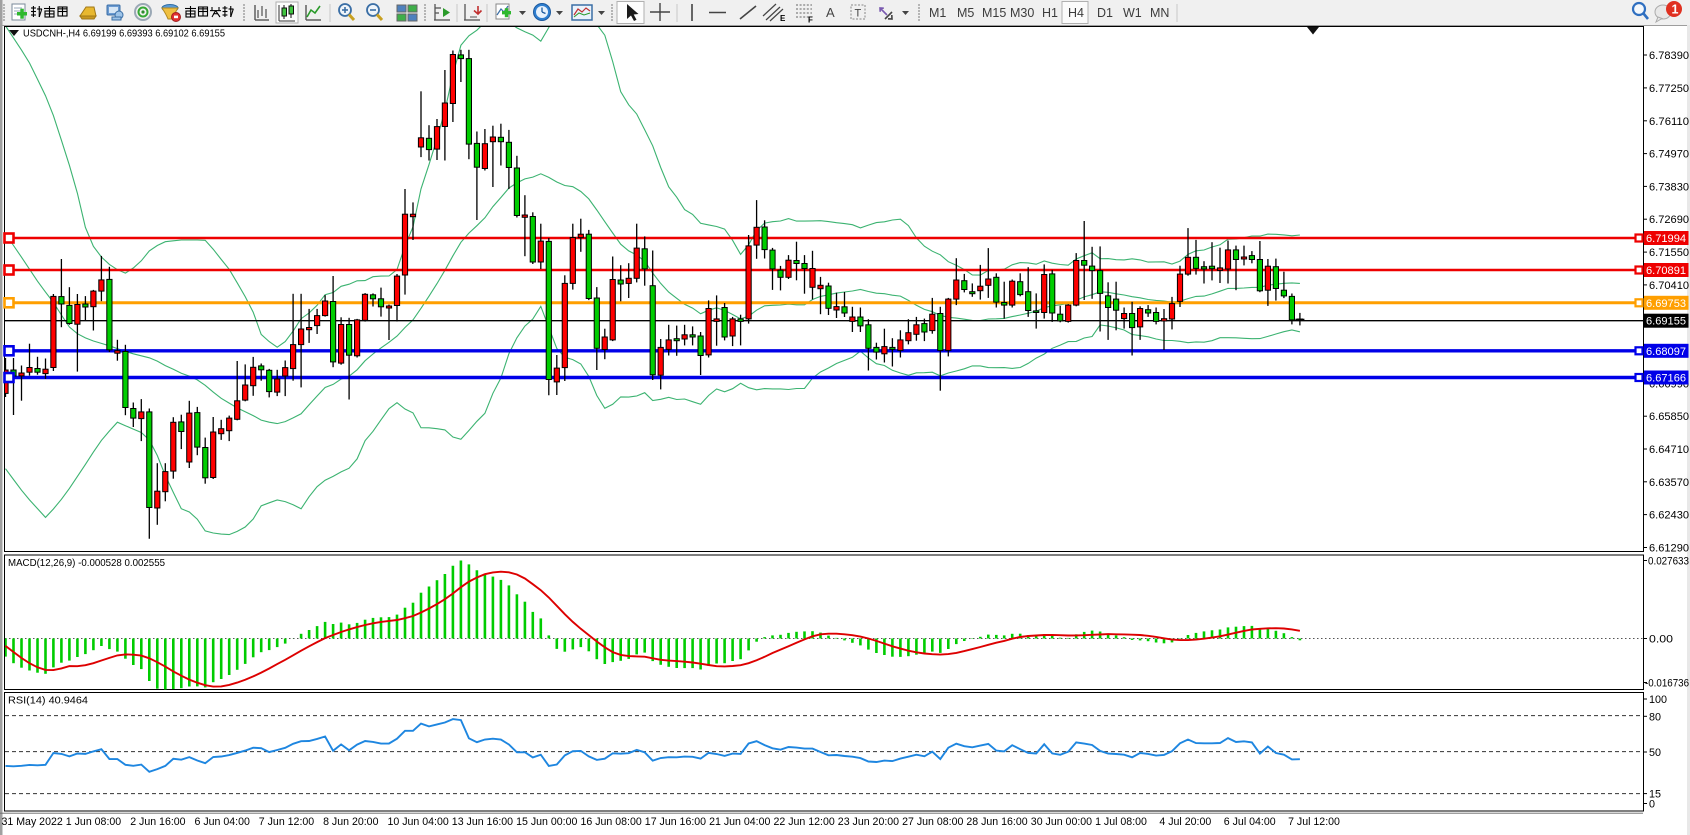 Image resolution: width=1690 pixels, height=835 pixels. I want to click on svg-text: 13 Jun 16:00, so click(482, 822).